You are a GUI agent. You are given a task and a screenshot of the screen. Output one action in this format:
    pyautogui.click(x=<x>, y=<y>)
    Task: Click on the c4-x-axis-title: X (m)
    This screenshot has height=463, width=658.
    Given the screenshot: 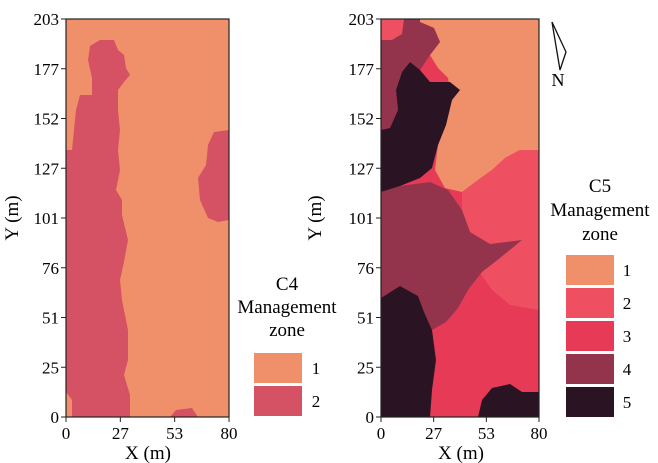 What is the action you would take?
    pyautogui.click(x=148, y=453)
    